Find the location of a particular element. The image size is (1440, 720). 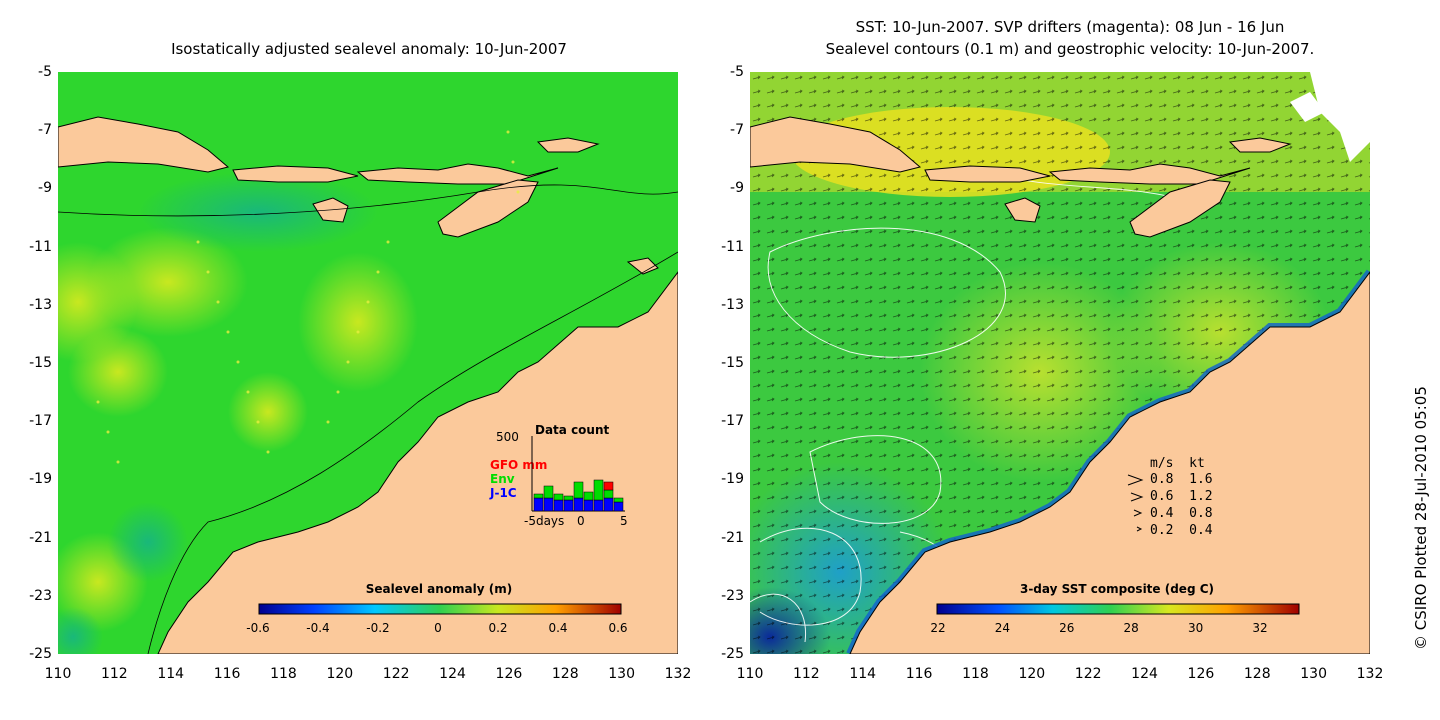

data-count-xlabel-zero: 0 is located at coordinates (581, 521).